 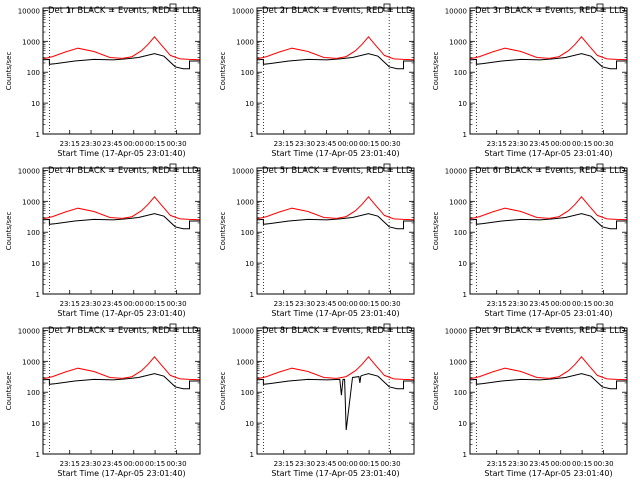 What do you see at coordinates (550, 11) in the screenshot?
I see `chart-title: Det 3r BLACK = Events, RED = LLD` at bounding box center [550, 11].